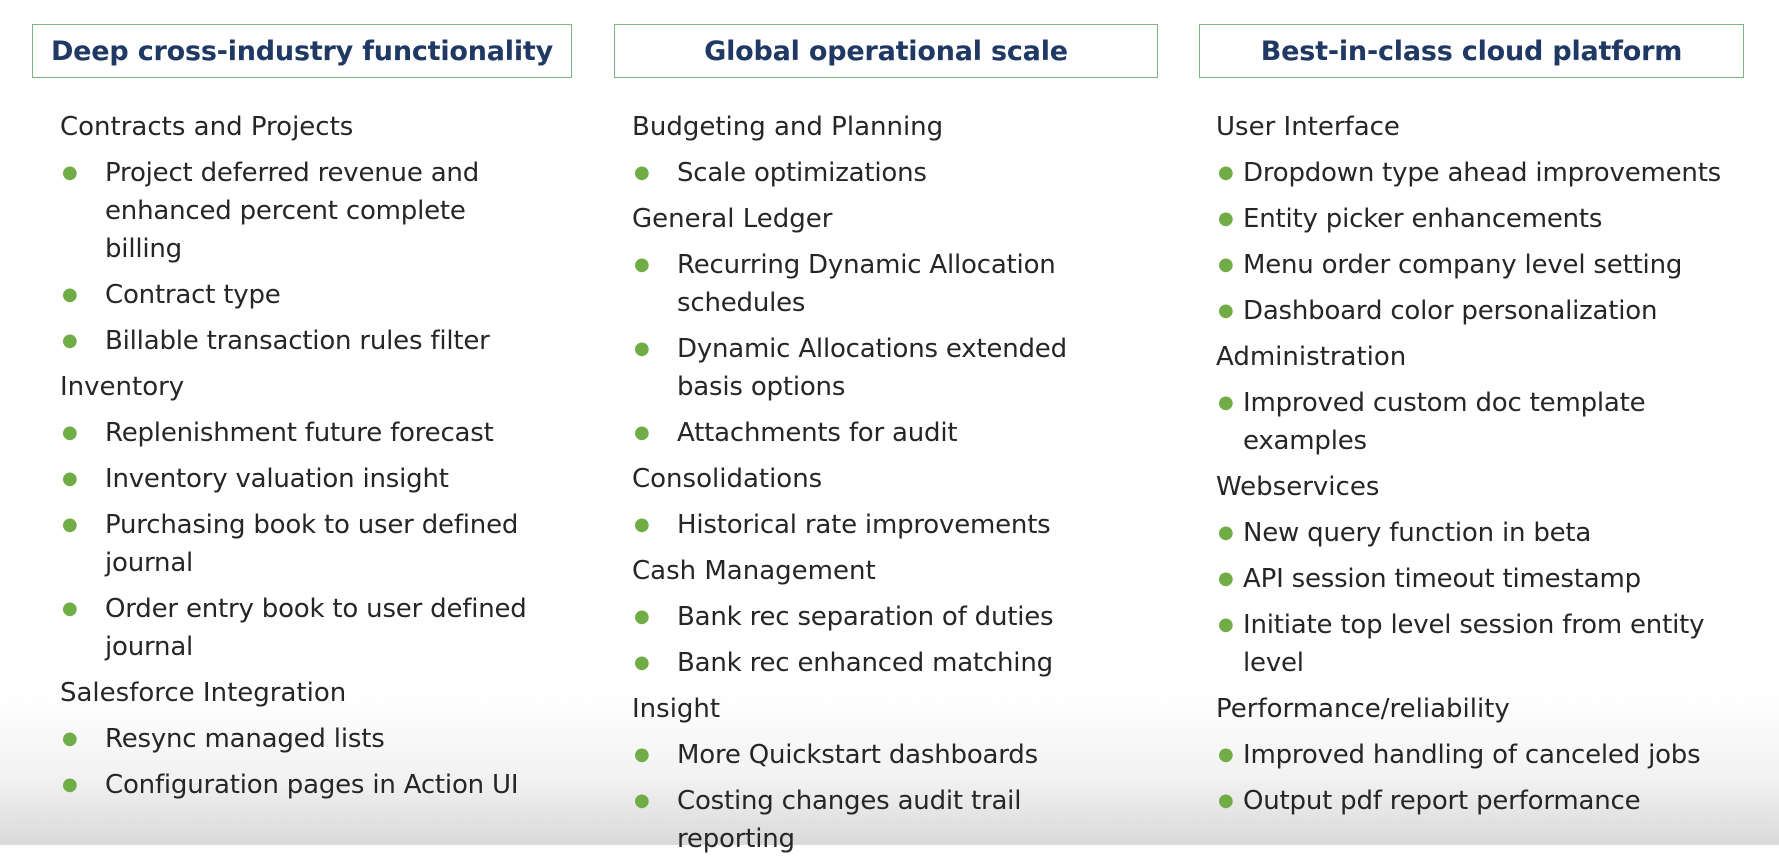  What do you see at coordinates (676, 709) in the screenshot?
I see `section-title: Insight` at bounding box center [676, 709].